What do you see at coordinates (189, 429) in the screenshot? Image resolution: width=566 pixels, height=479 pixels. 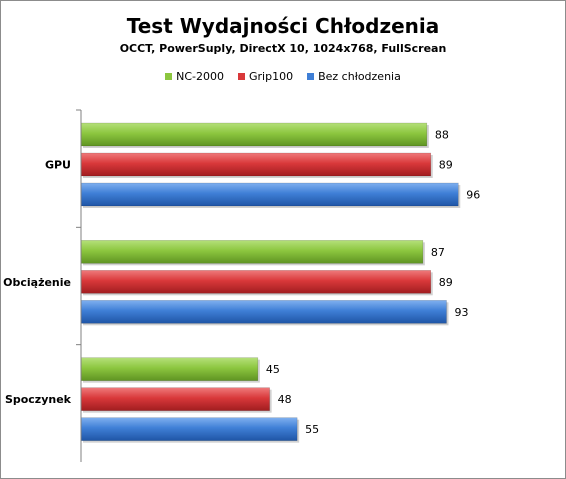 I see `bar-bez-chlodzenia-spoczynek` at bounding box center [189, 429].